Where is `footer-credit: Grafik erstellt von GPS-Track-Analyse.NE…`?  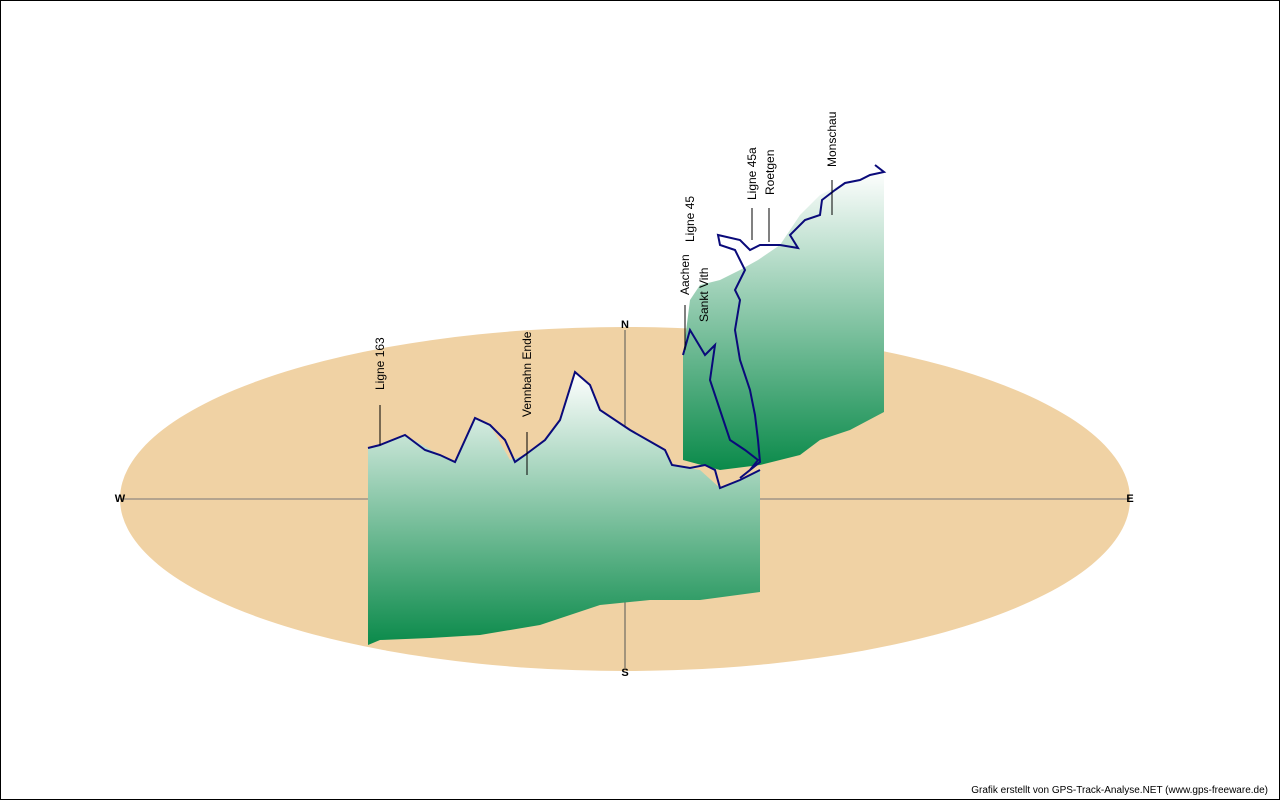 footer-credit: Grafik erstellt von GPS-Track-Analyse.NE… is located at coordinates (1119, 790).